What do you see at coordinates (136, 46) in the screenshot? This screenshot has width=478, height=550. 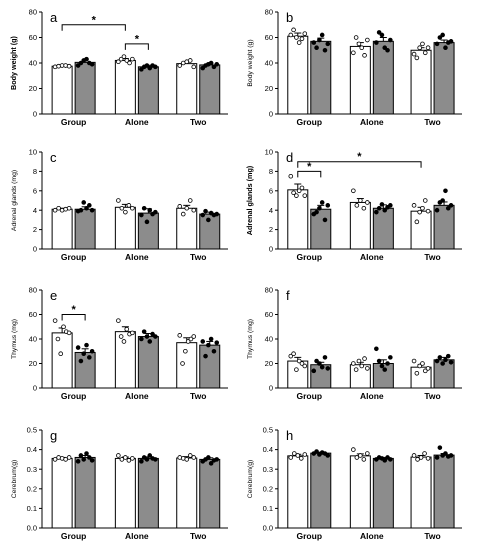 I see `significance-bracket` at bounding box center [136, 46].